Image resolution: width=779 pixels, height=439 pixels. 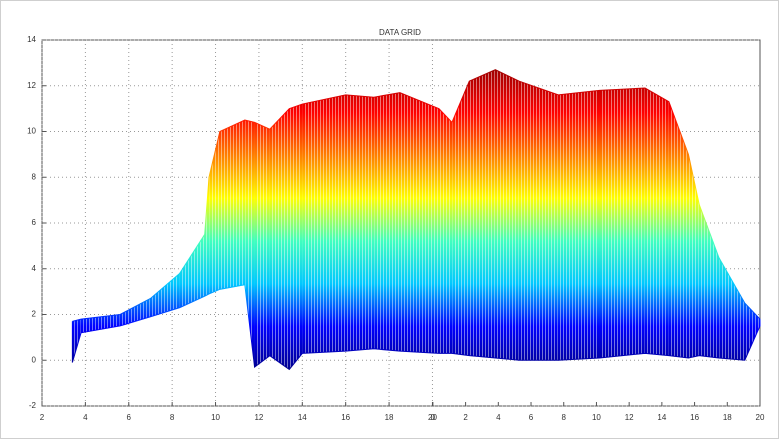 What do you see at coordinates (531, 417) in the screenshot?
I see `x2-tick-label: 6` at bounding box center [531, 417].